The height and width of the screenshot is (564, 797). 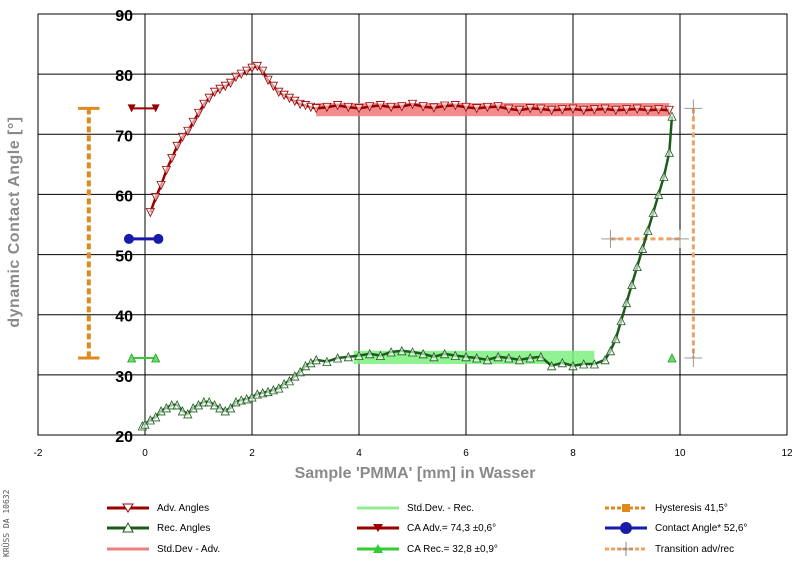 I want to click on legend-swatch-contact-angle, so click(x=626, y=528).